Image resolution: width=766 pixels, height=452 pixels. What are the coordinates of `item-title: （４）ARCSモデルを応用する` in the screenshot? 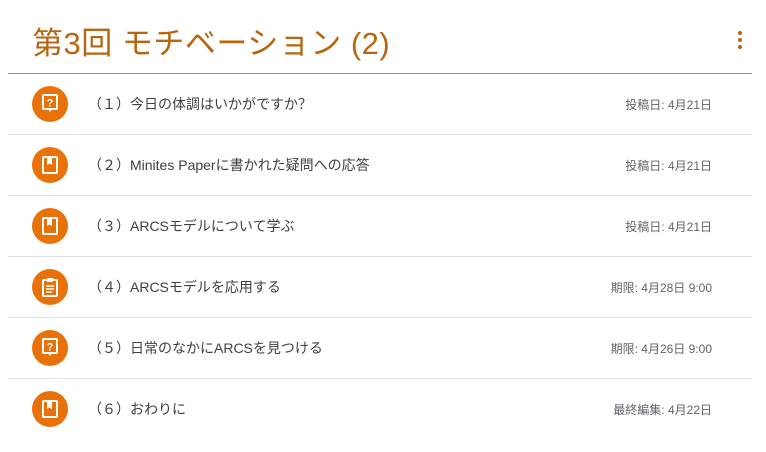 It's located at (184, 287).